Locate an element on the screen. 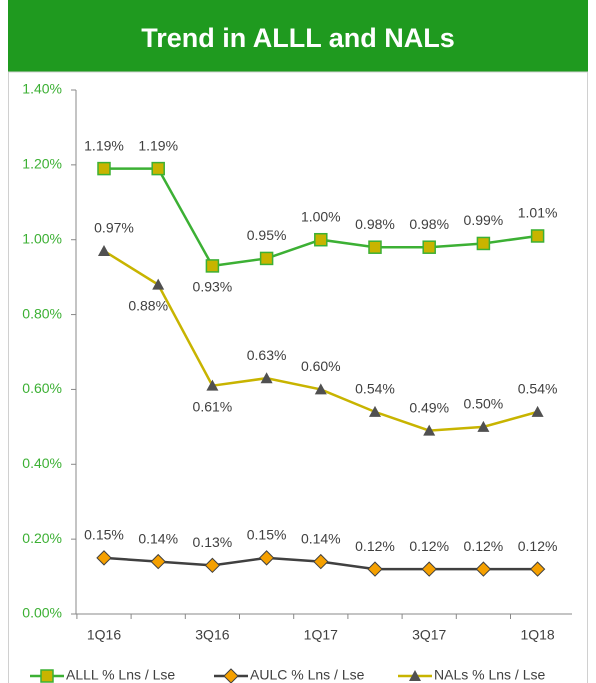 The image size is (596, 683). data-label: 0.60% is located at coordinates (321, 366).